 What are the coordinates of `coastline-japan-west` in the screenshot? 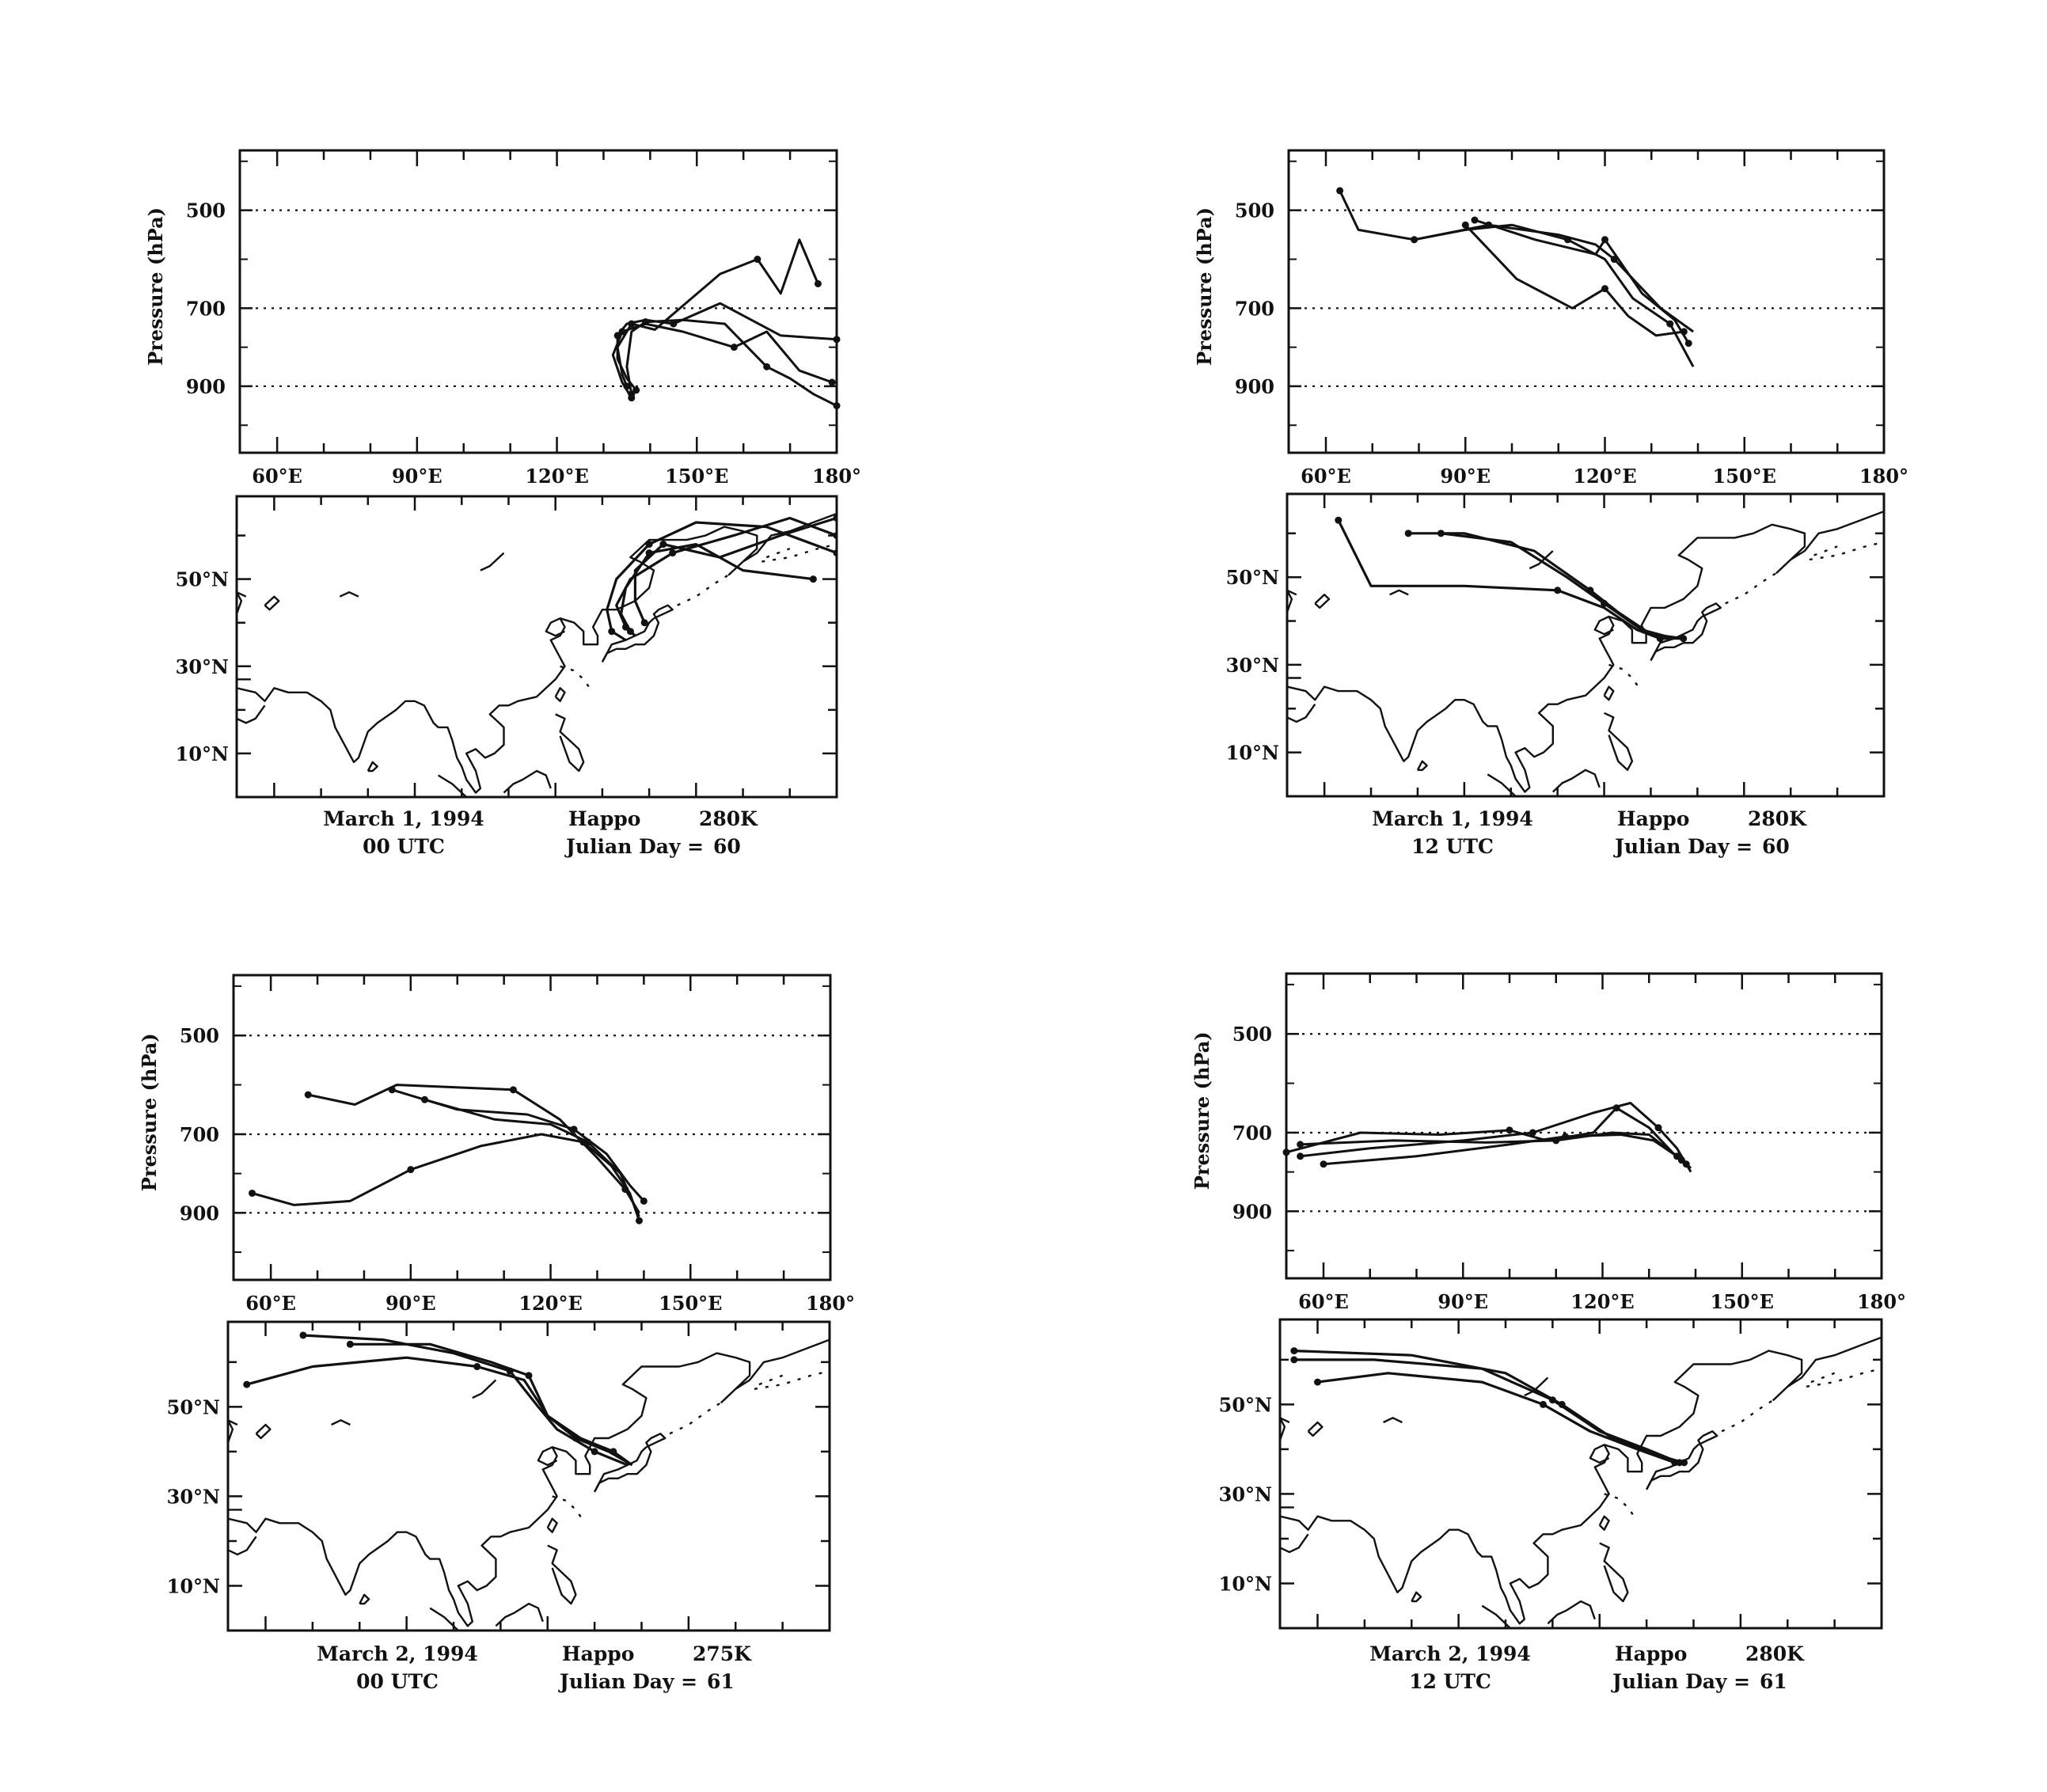 It's located at (1676, 638).